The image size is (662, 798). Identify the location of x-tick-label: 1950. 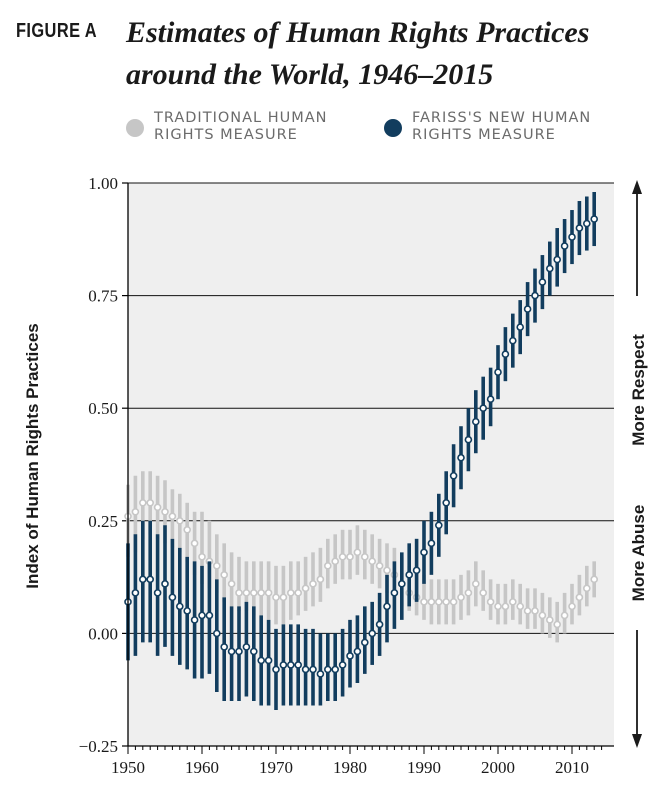
(128, 767).